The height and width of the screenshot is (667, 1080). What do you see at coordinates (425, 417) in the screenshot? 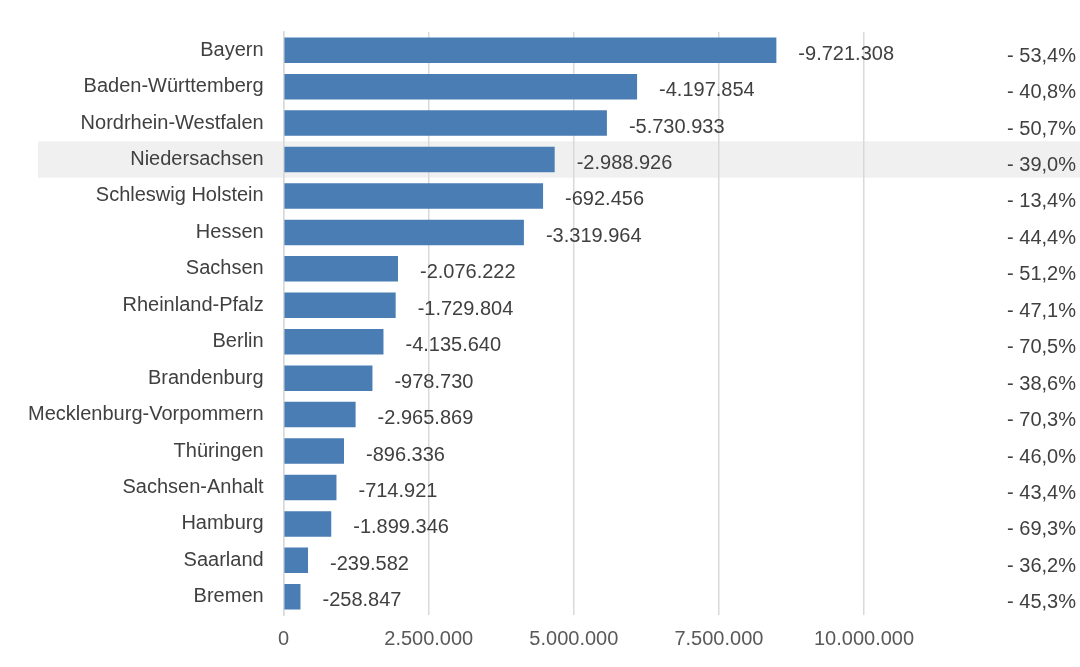
I see `annotation: -2.965.869` at bounding box center [425, 417].